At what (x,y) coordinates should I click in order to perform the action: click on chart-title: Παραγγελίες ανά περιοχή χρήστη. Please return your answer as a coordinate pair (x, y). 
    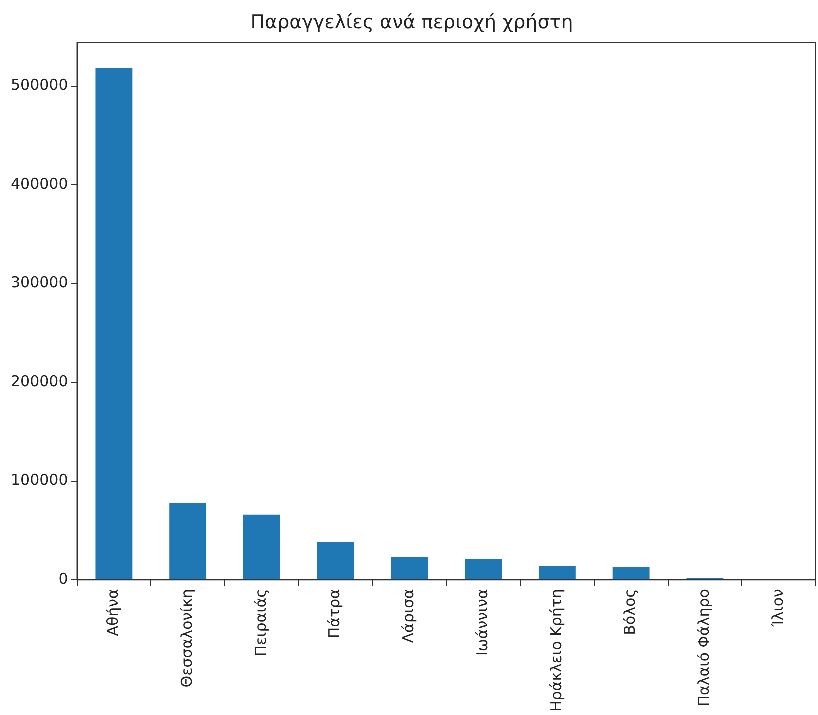
    Looking at the image, I should click on (412, 22).